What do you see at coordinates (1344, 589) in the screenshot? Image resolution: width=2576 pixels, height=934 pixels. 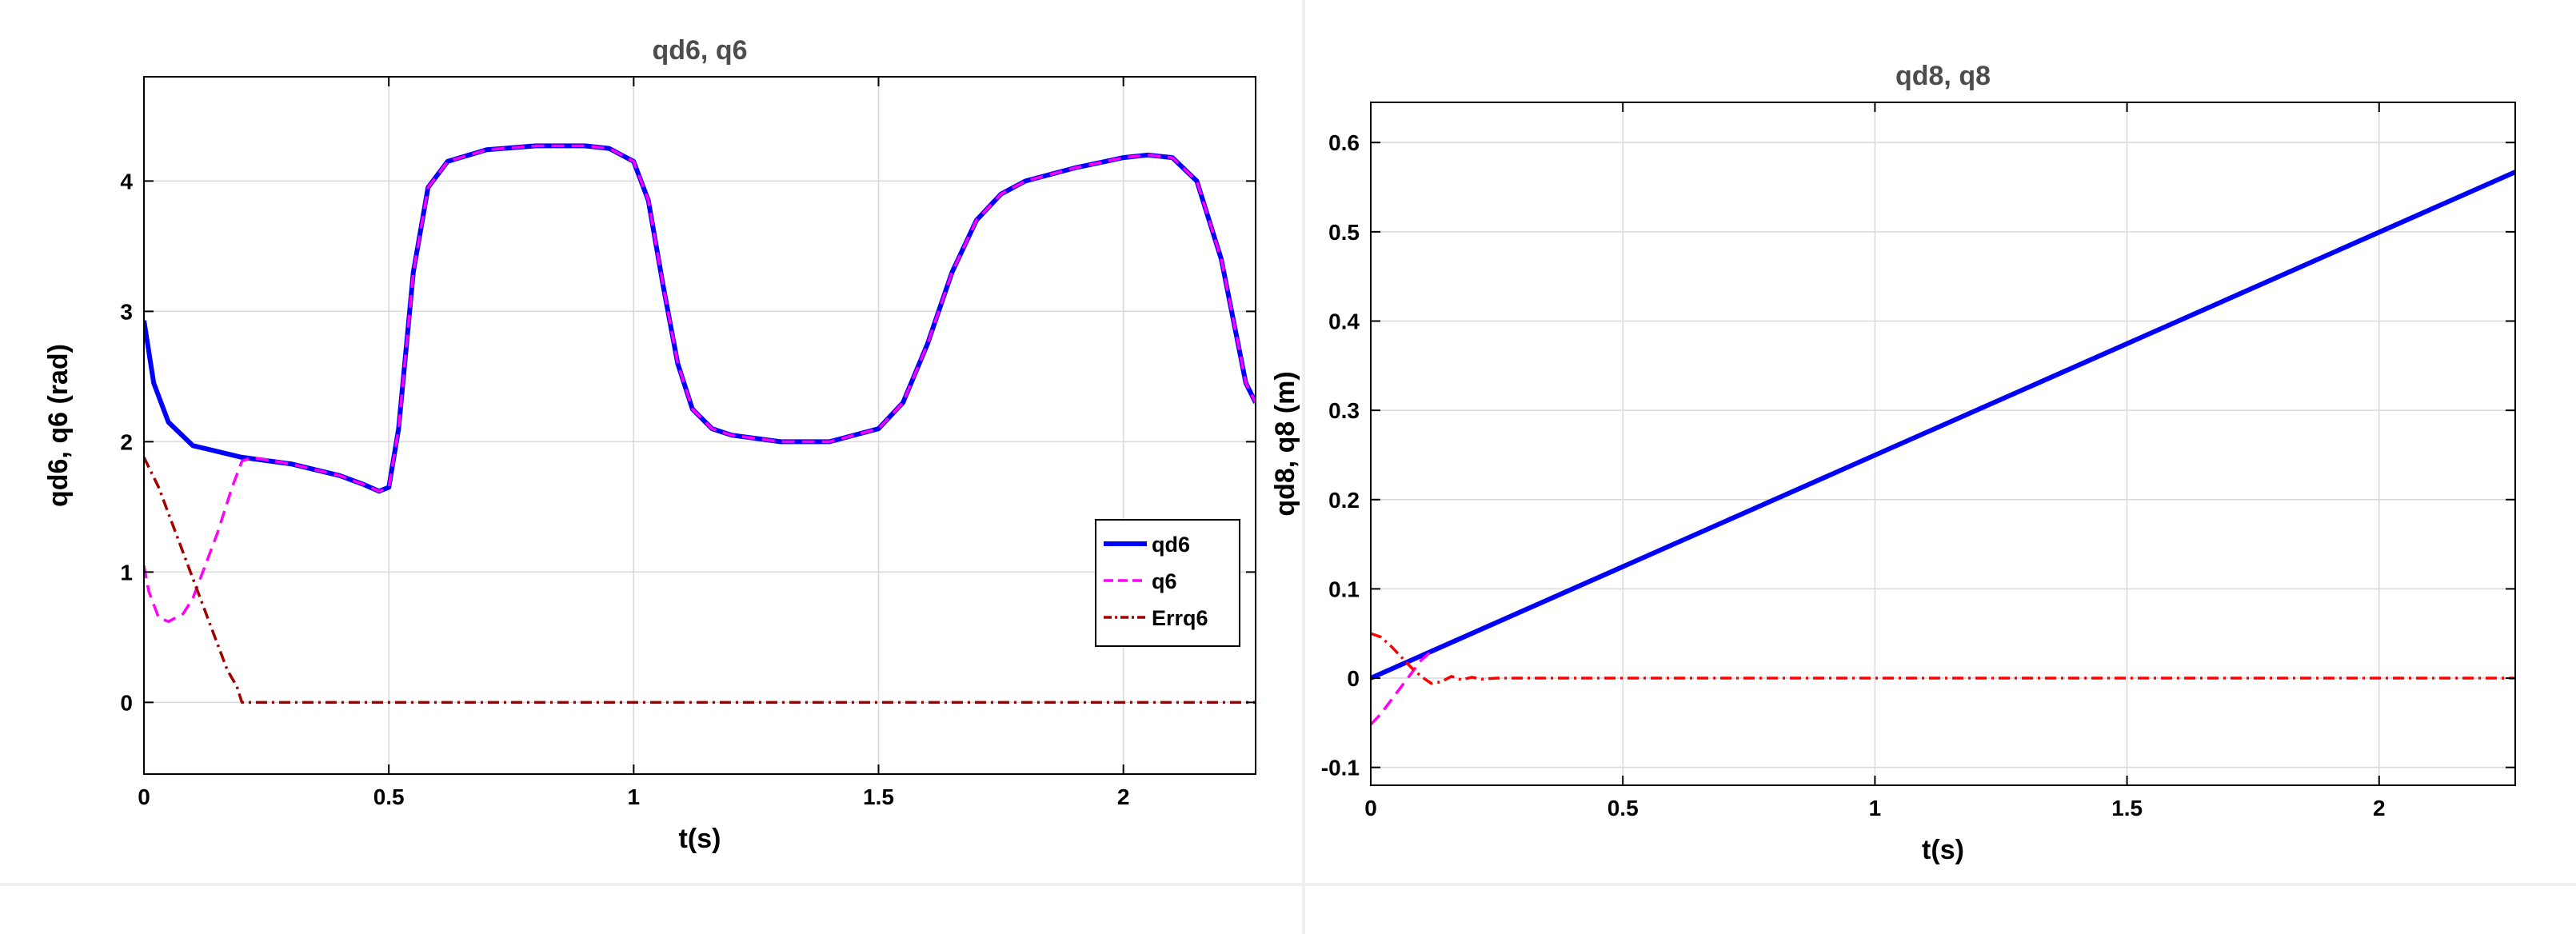 I see `y-tick-label: 0.1` at bounding box center [1344, 589].